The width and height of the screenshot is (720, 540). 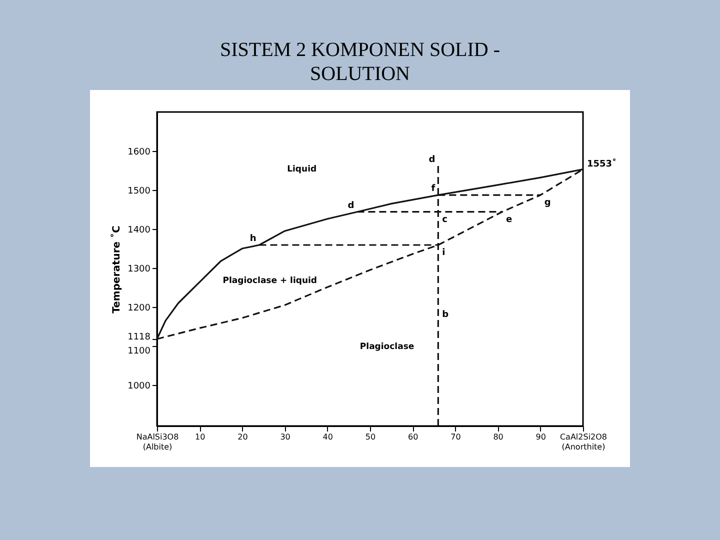 What do you see at coordinates (200, 437) in the screenshot?
I see `x-tick-label: 10` at bounding box center [200, 437].